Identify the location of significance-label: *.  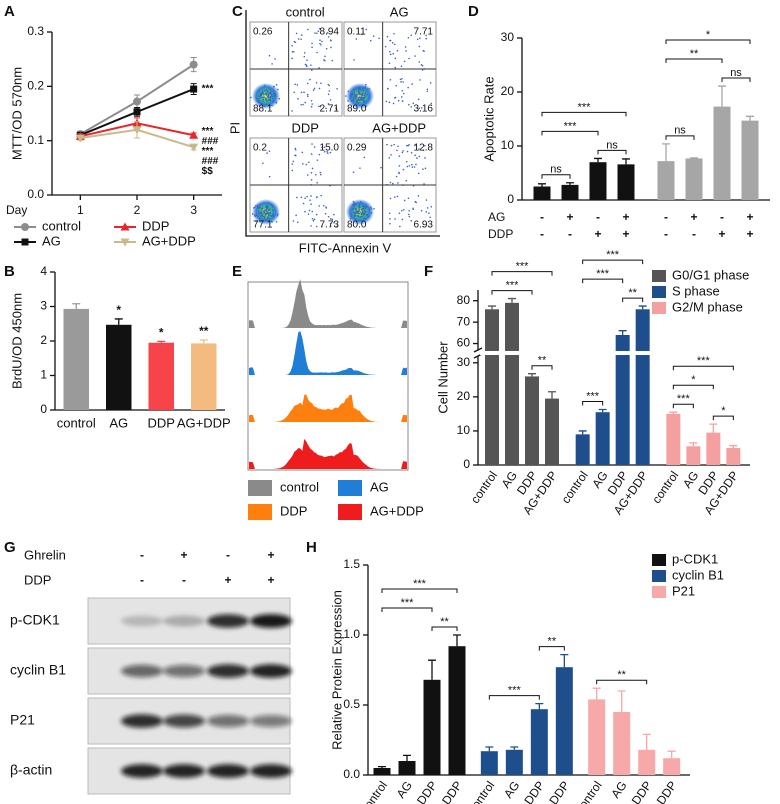
(723, 411).